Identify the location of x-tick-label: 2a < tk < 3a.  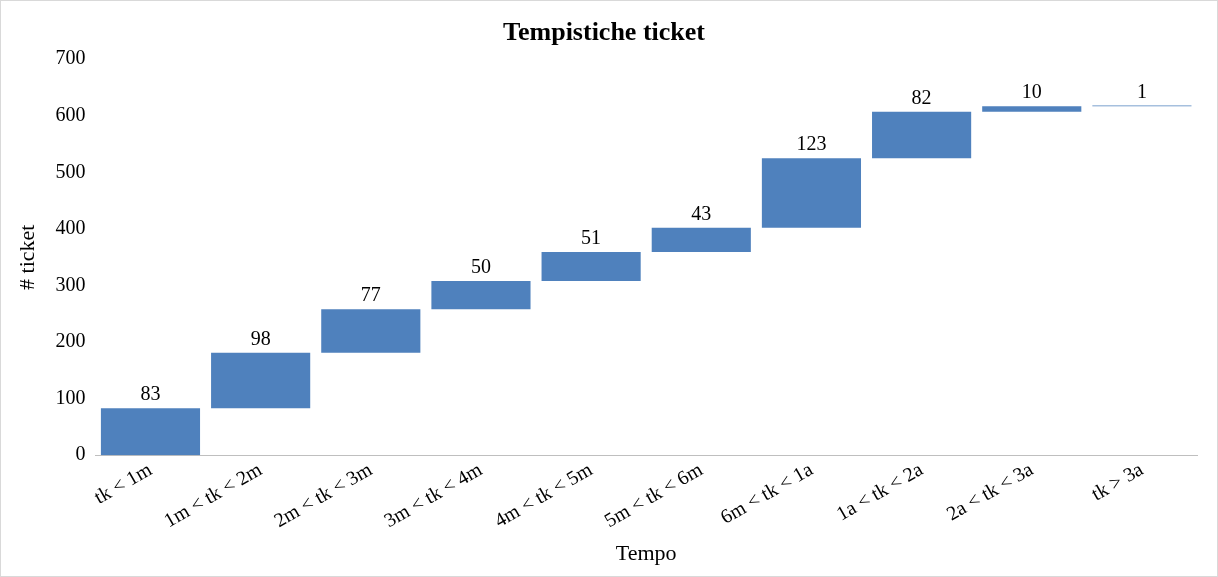
(989, 491).